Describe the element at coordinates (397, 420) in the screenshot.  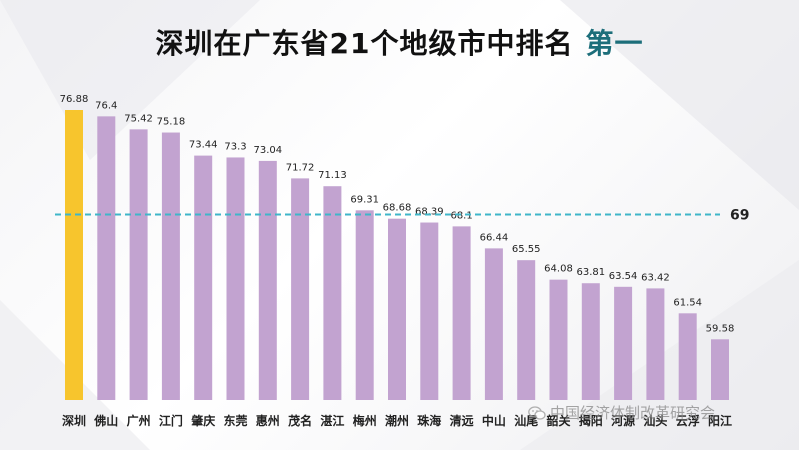
I see `category-label: 潮州` at that location.